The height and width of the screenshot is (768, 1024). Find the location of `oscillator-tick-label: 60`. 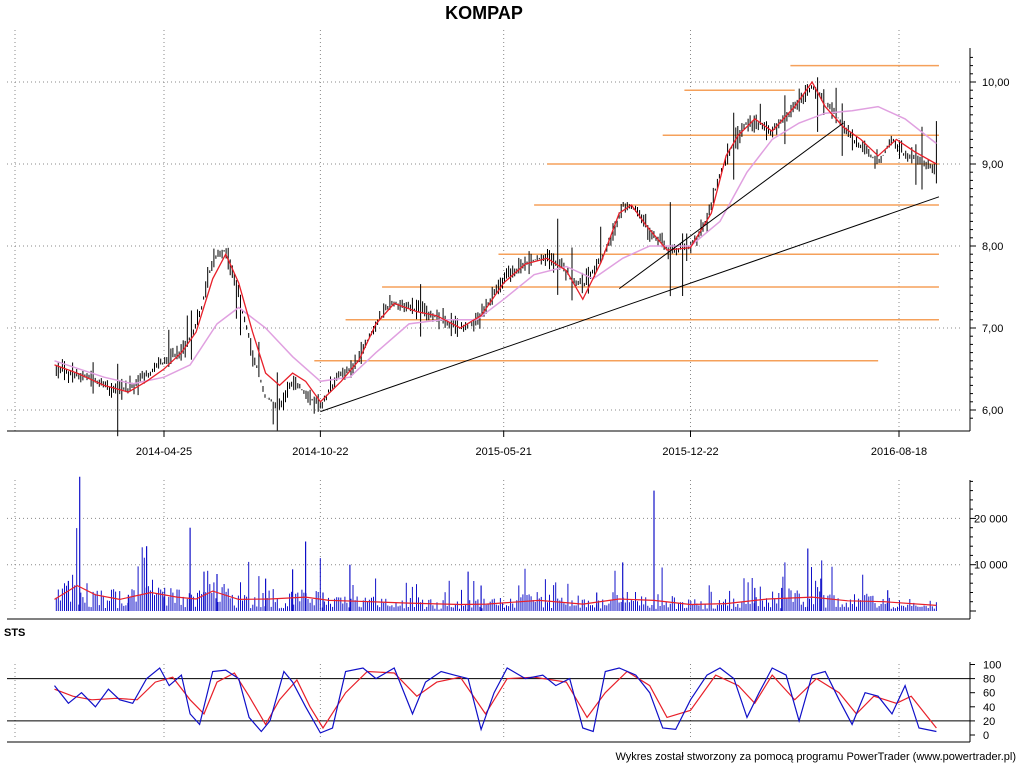

oscillator-tick-label: 60 is located at coordinates (989, 694).